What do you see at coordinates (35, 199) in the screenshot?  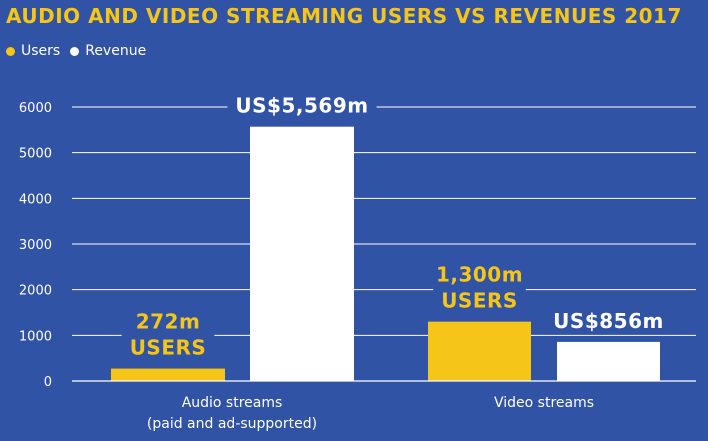 I see `y-tick-label: 4000` at bounding box center [35, 199].